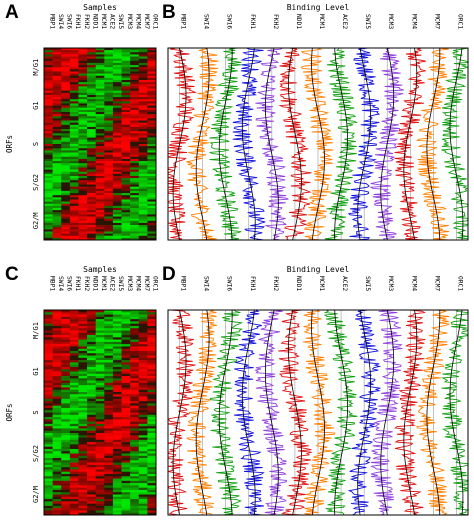  What do you see at coordinates (298, 21) in the screenshot?
I see `column-label: NDD1` at bounding box center [298, 21].